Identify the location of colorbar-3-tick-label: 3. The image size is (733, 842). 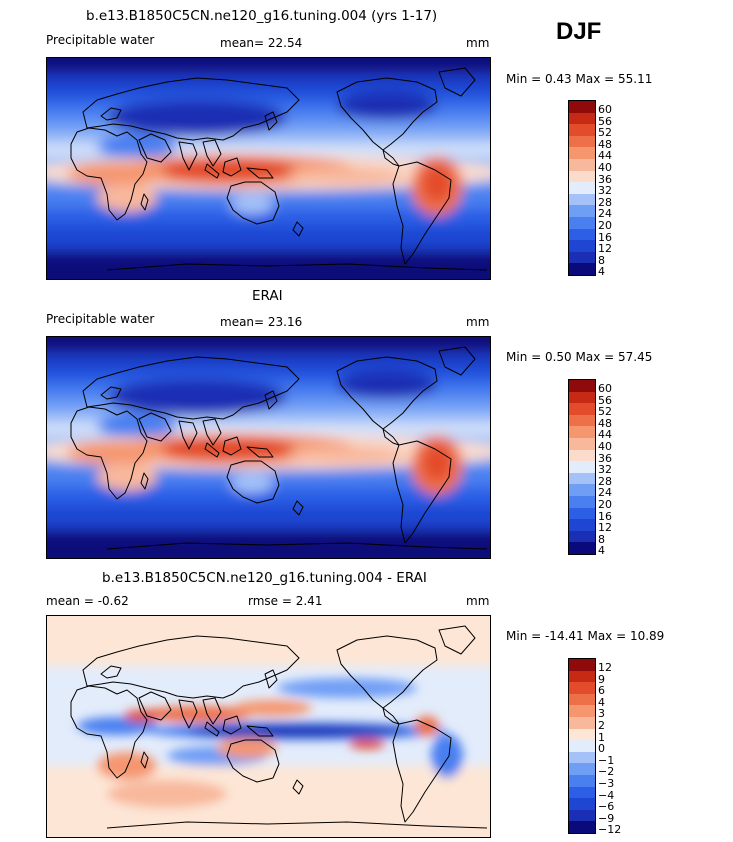
(601, 714).